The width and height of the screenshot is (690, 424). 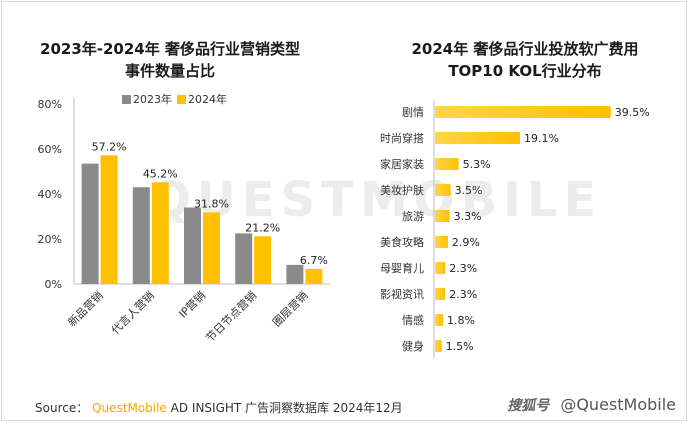 I want to click on source-prefix: Source：, so click(x=62, y=408).